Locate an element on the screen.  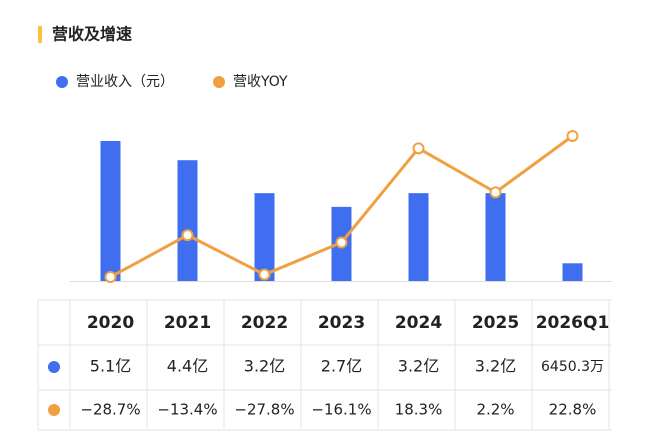
column-header: 2023 is located at coordinates (341, 323).